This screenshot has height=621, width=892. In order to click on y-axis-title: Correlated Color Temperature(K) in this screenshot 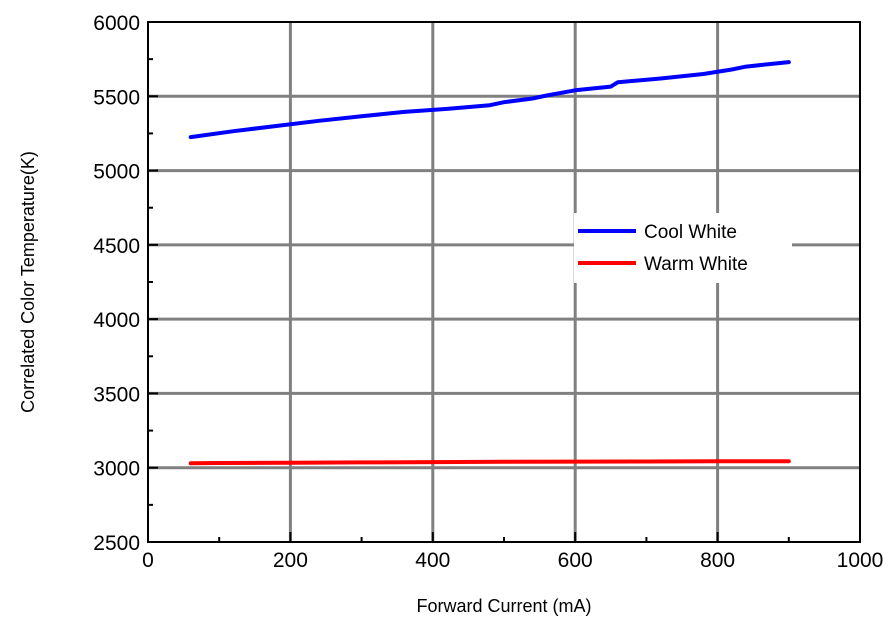, I will do `click(28, 282)`.